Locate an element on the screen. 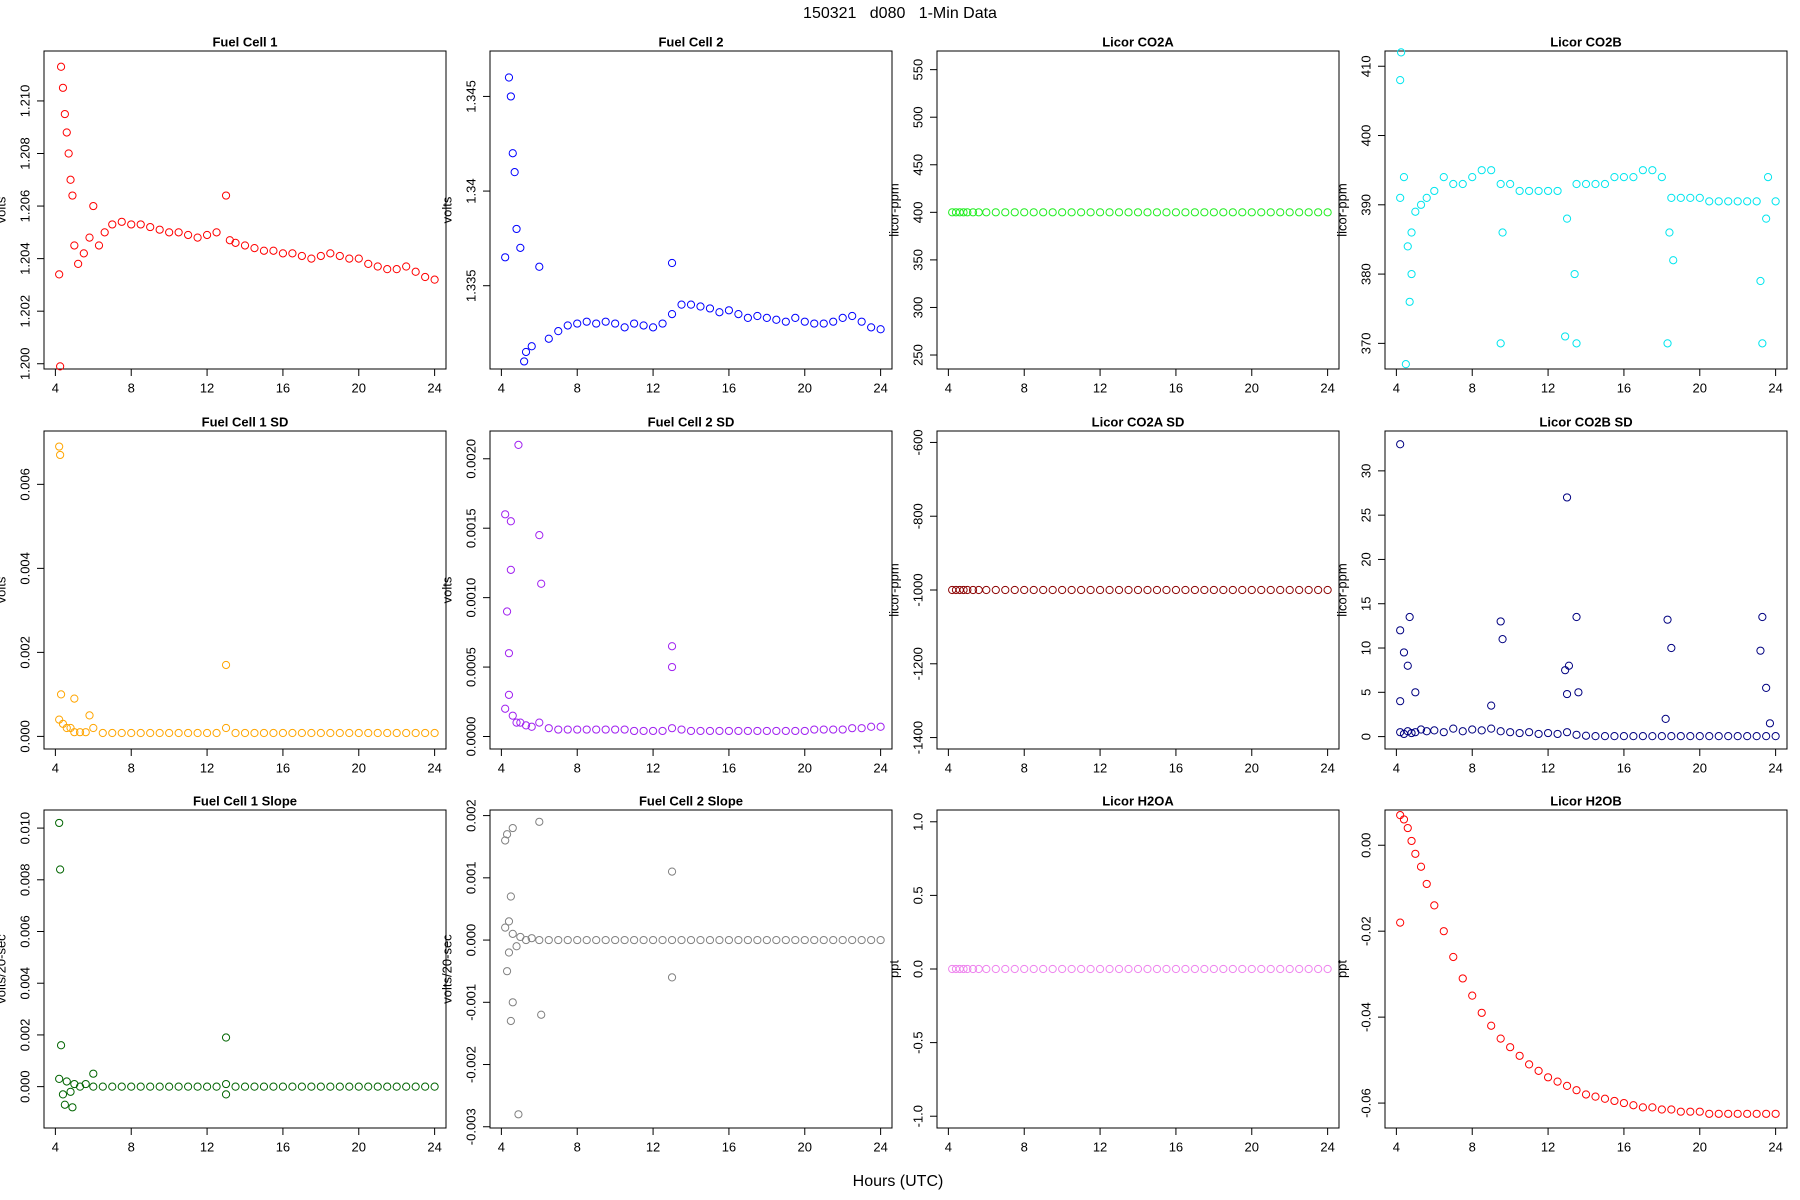 The width and height of the screenshot is (1800, 1200). y-tick-label: 550 is located at coordinates (917, 70).